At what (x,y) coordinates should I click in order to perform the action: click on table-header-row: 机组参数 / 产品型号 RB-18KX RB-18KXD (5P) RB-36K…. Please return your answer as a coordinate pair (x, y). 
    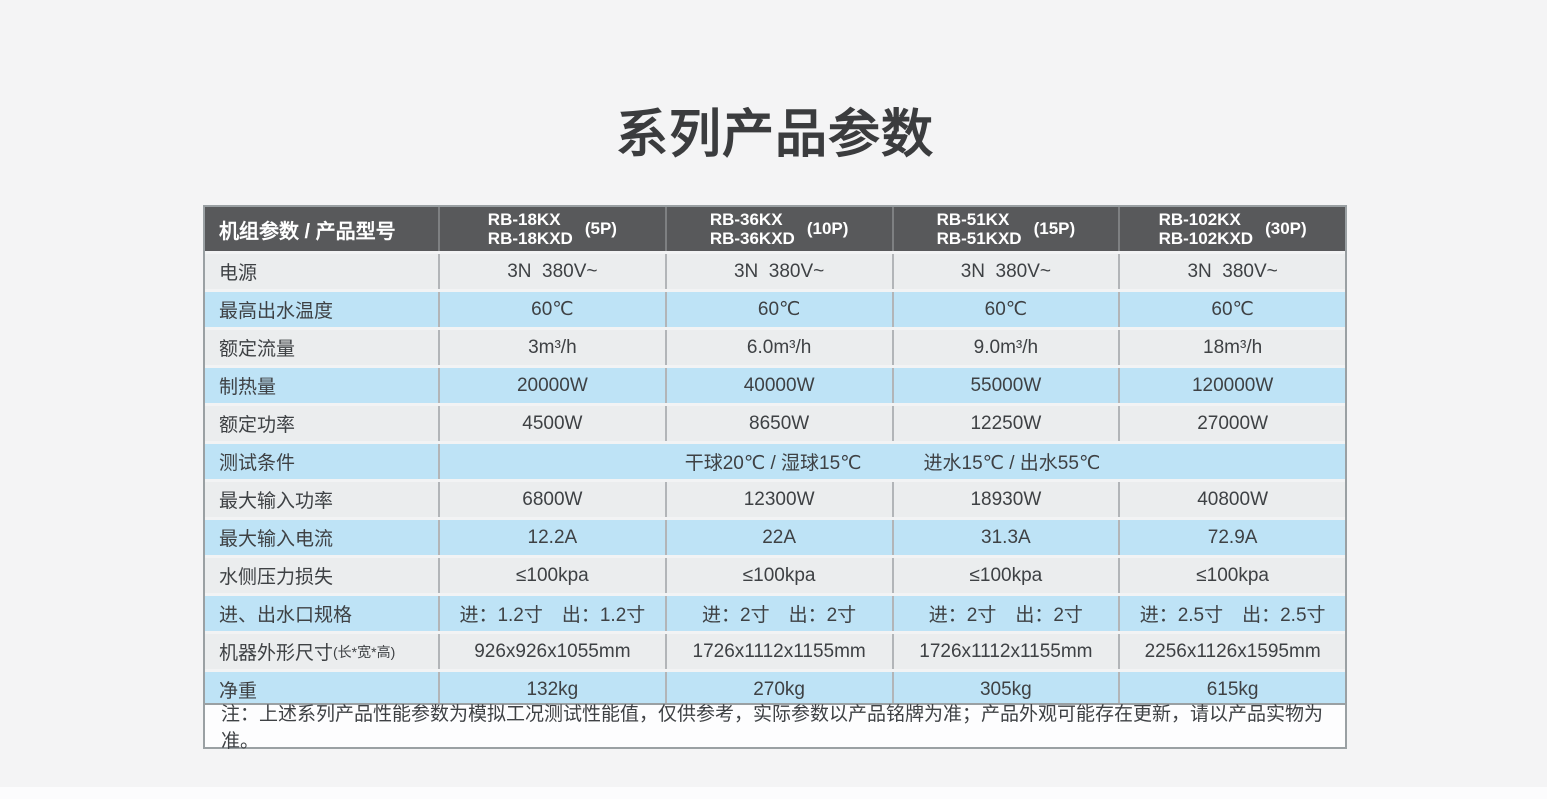
    Looking at the image, I should click on (775, 229).